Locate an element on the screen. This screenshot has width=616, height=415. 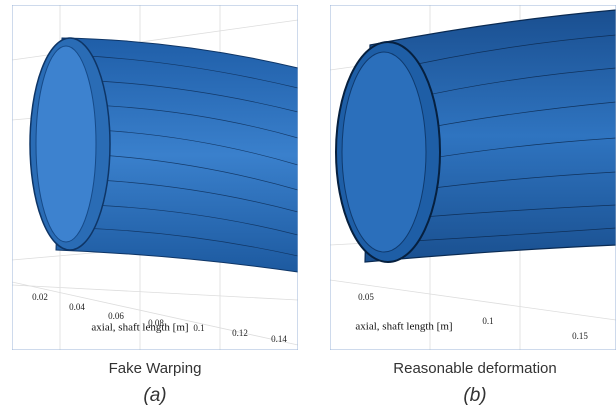
tick-label: 0.05 is located at coordinates (366, 297).